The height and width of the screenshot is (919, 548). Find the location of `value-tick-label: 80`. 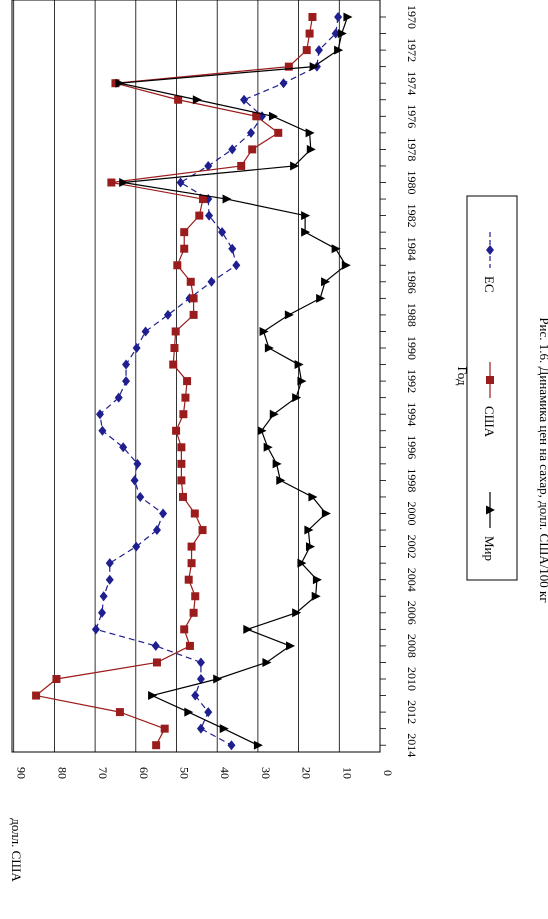

value-tick-label: 80 is located at coordinates (62, 773).